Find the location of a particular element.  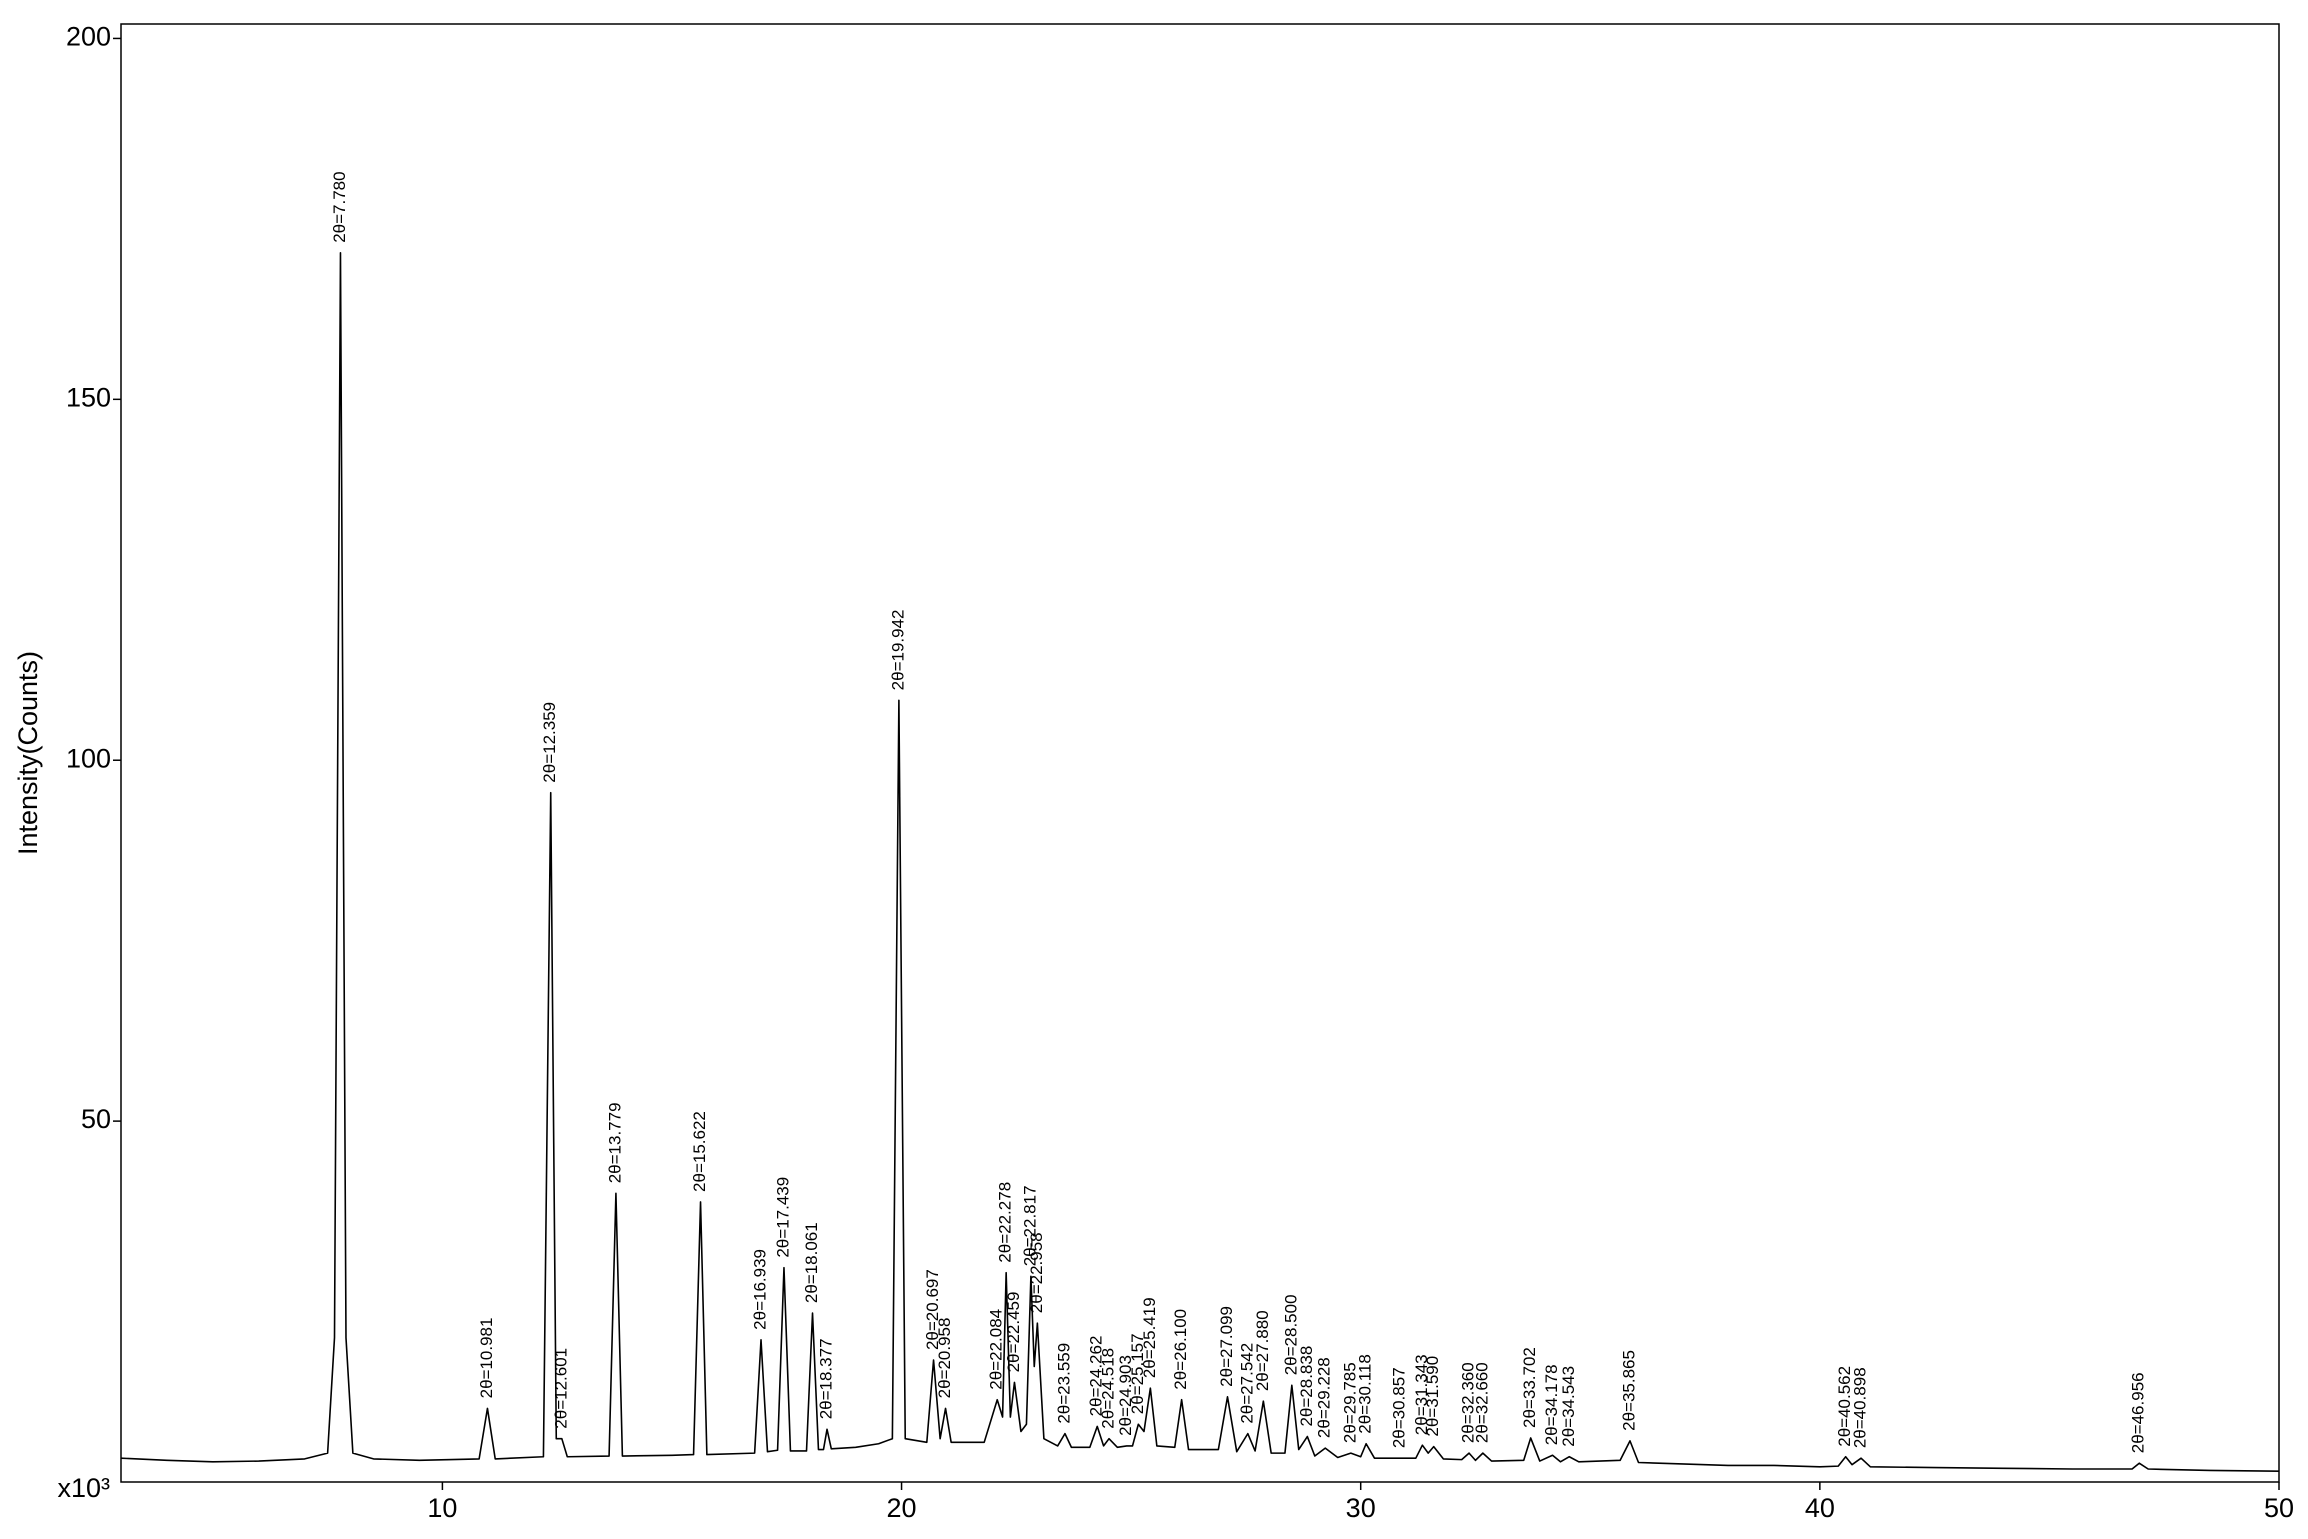

peak-label: 2θ=10.981 is located at coordinates (486, 1358).